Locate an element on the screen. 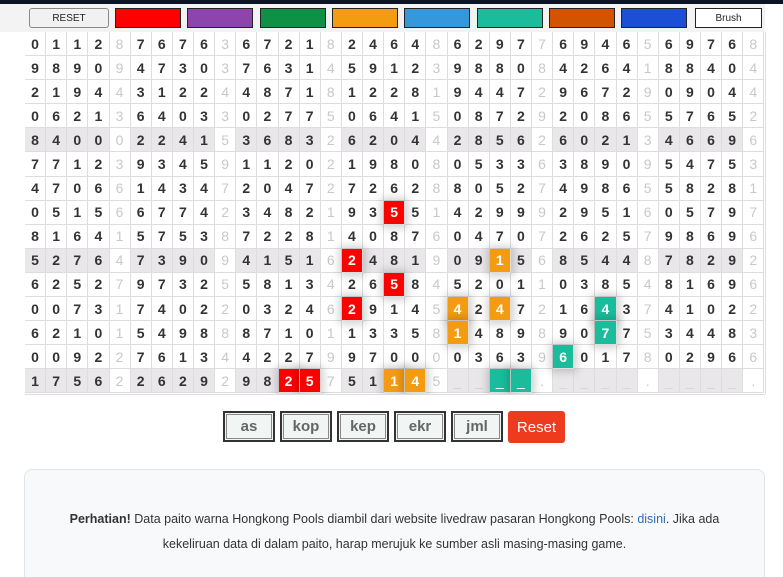 The height and width of the screenshot is (577, 783). separator-cell: 5 is located at coordinates (648, 333).